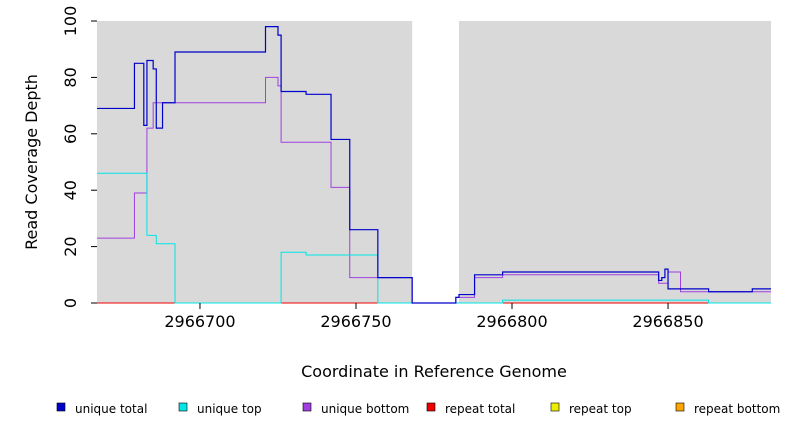 This screenshot has width=792, height=432. What do you see at coordinates (70, 21) in the screenshot?
I see `y-tick-label: 100` at bounding box center [70, 21].